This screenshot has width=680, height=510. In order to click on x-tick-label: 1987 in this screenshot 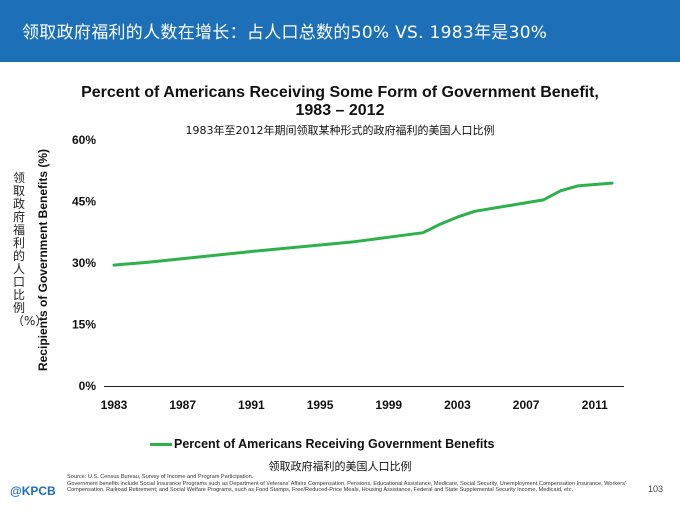, I will do `click(182, 405)`.